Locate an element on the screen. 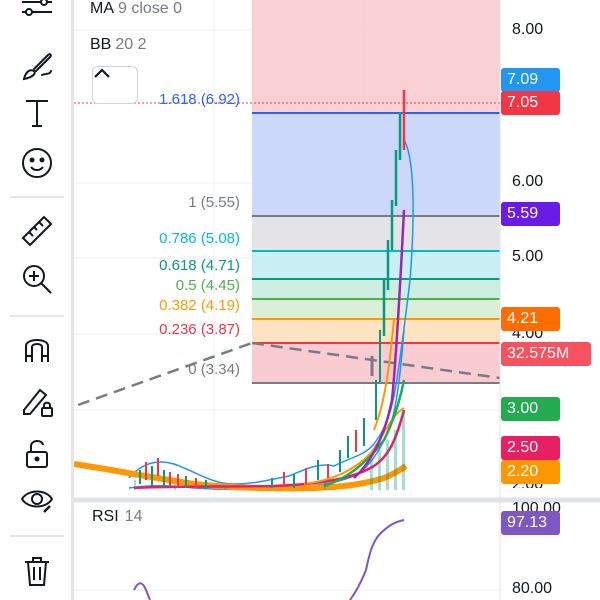 Image resolution: width=600 pixels, height=600 pixels. magnet-icon is located at coordinates (37, 350).